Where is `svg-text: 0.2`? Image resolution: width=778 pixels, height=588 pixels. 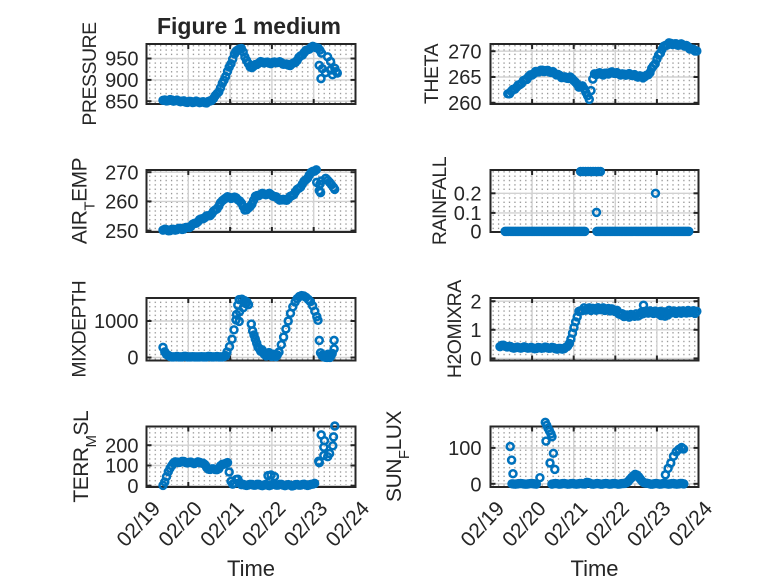
svg-text: 0.2 is located at coordinates (468, 195).